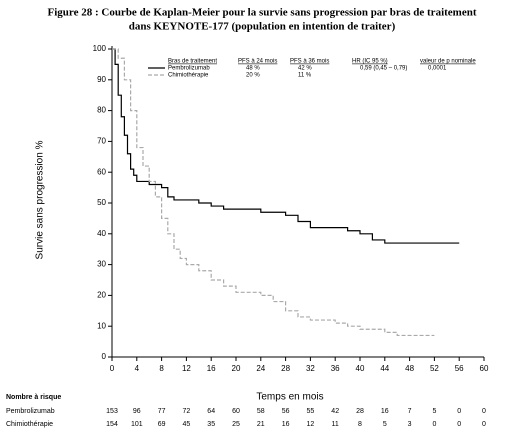  I want to click on y-tick-label: 90, so click(101, 79).